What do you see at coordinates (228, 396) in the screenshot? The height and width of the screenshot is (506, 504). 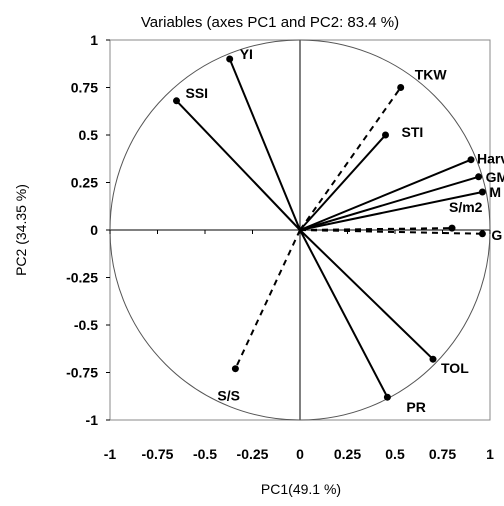 I see `variable-label: S/S` at bounding box center [228, 396].